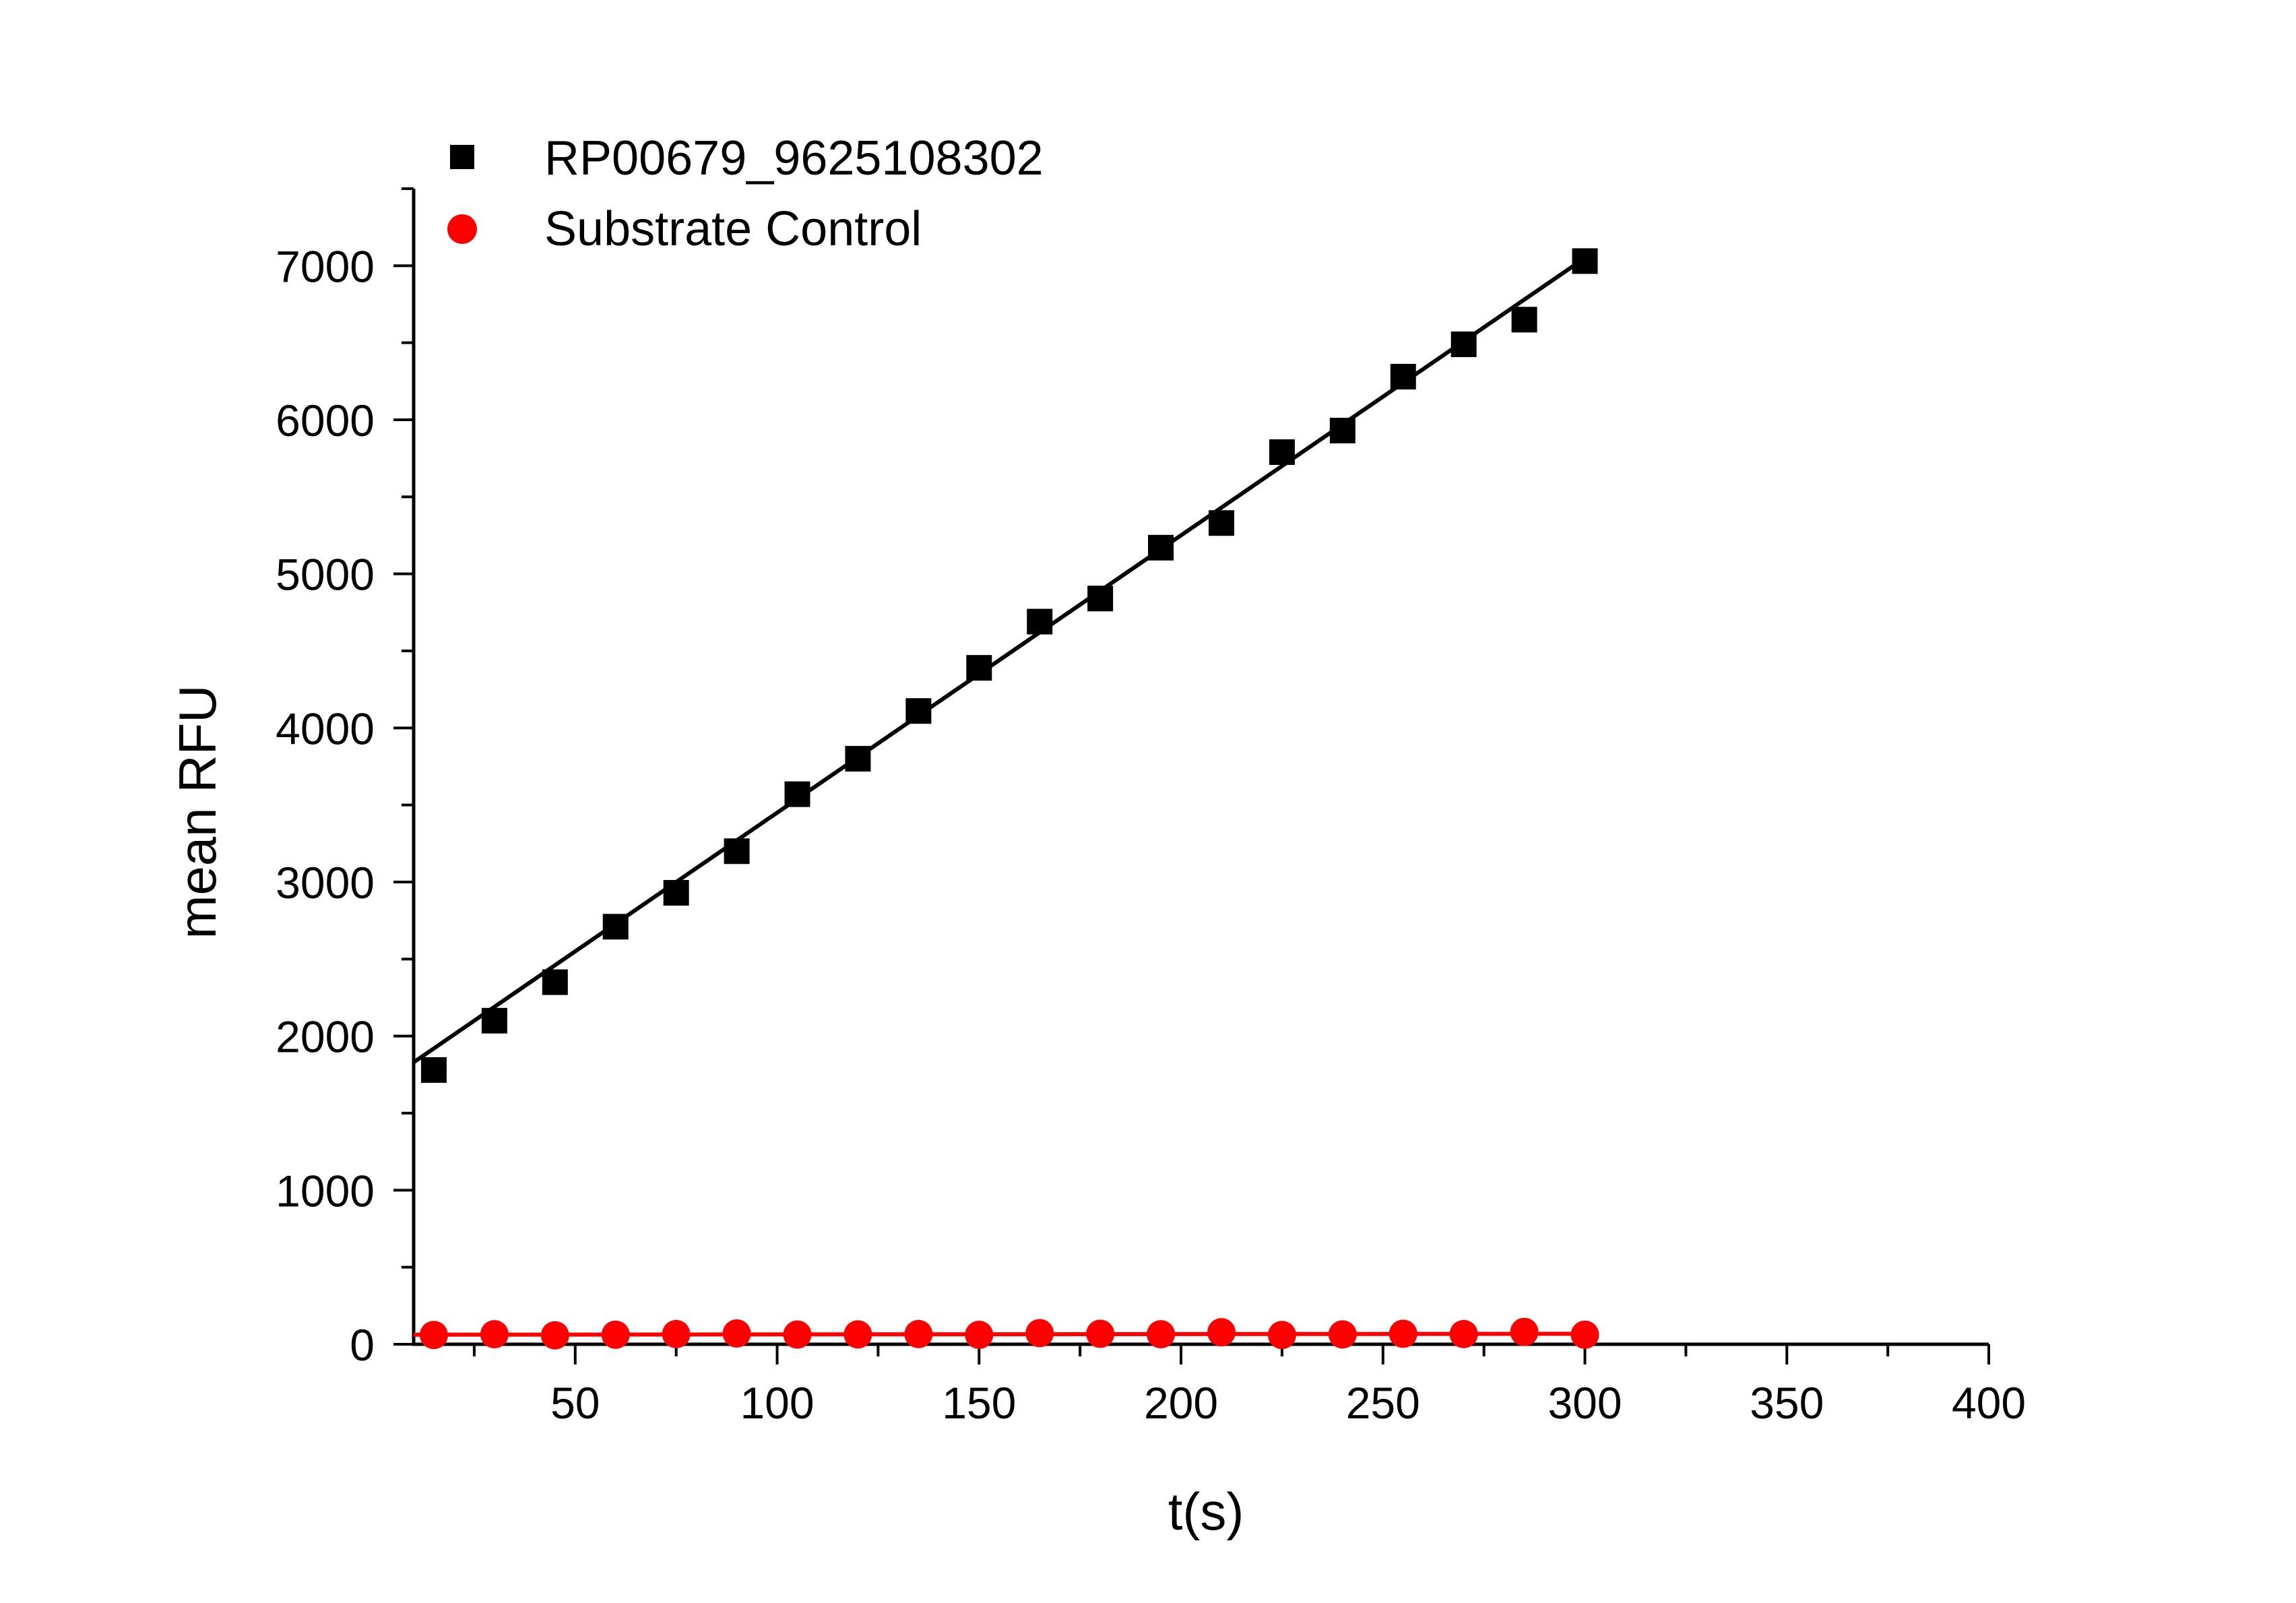 The height and width of the screenshot is (1603, 2296). What do you see at coordinates (325, 728) in the screenshot?
I see `y-tick-label: 4000` at bounding box center [325, 728].